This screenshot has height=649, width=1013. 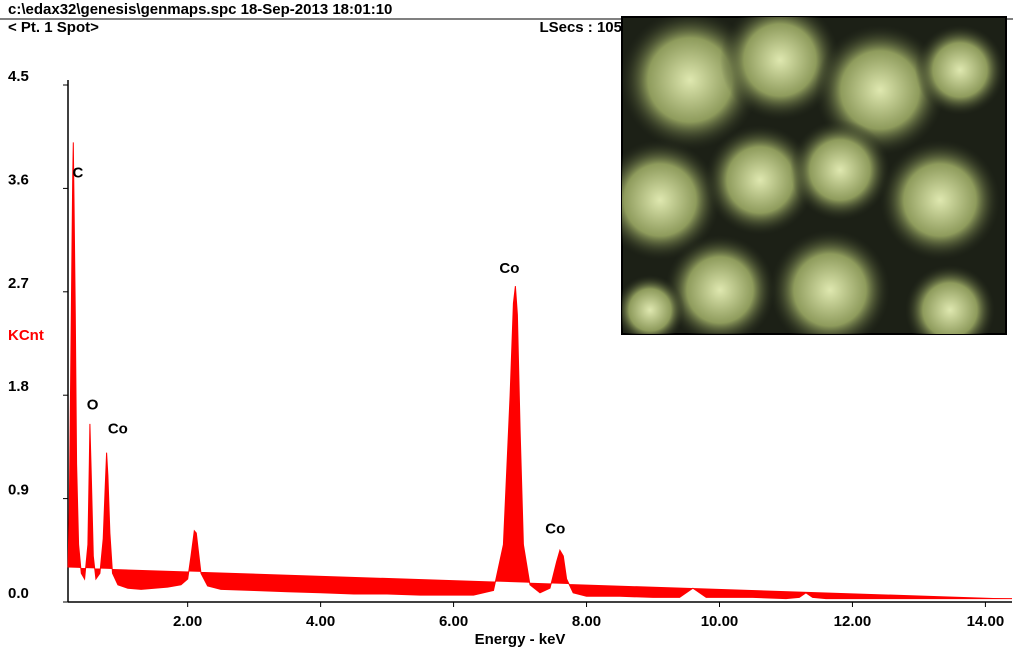 What do you see at coordinates (18, 283) in the screenshot?
I see `y-tick-label: 2.7` at bounding box center [18, 283].